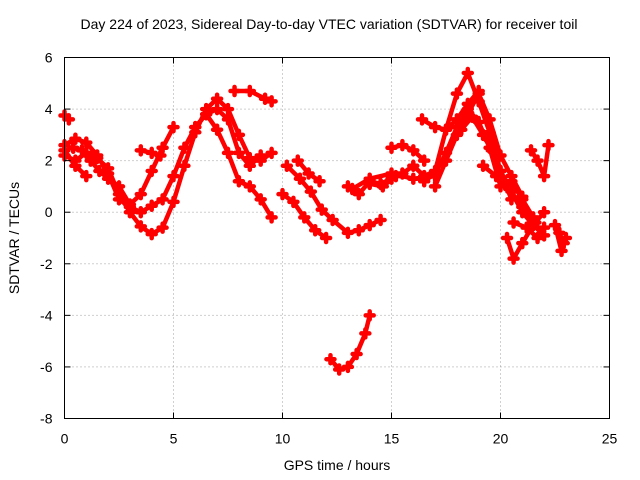  I want to click on x-tick-label: 20, so click(501, 439).